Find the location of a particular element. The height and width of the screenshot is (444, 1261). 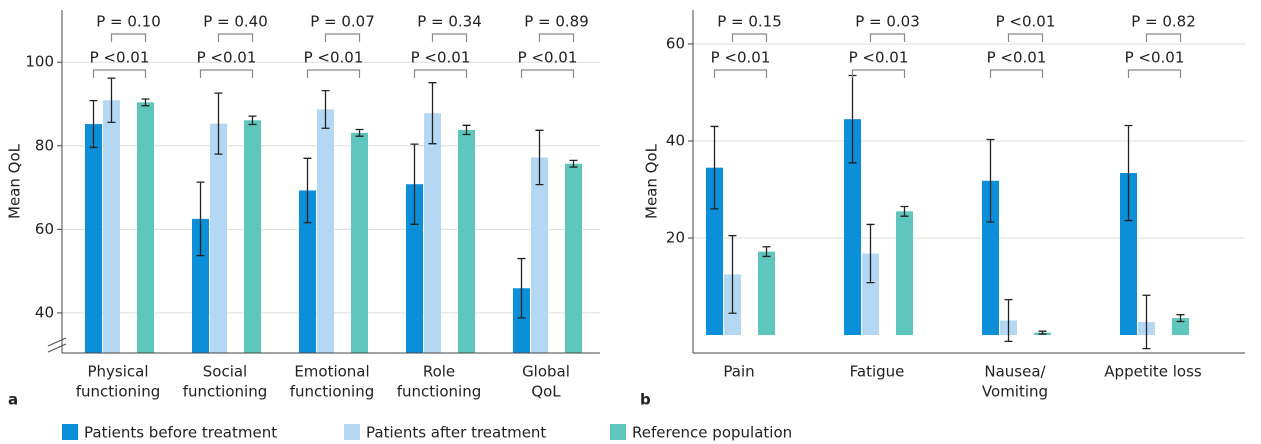

legend-label: Patients after treatment is located at coordinates (456, 433).